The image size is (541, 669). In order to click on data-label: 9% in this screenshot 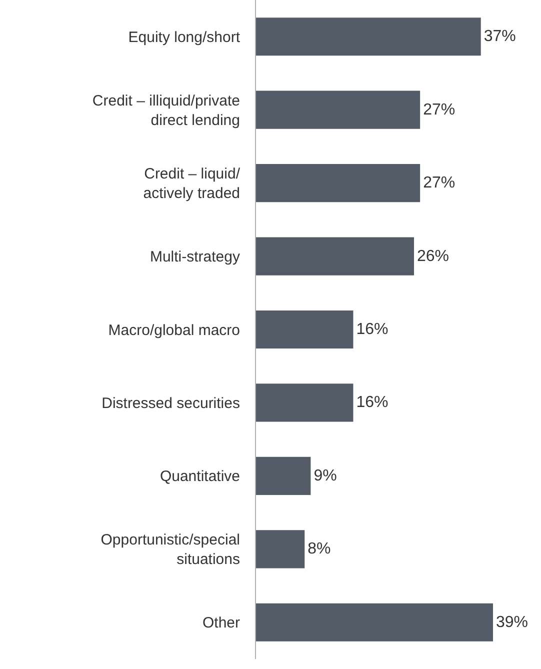, I will do `click(325, 475)`.